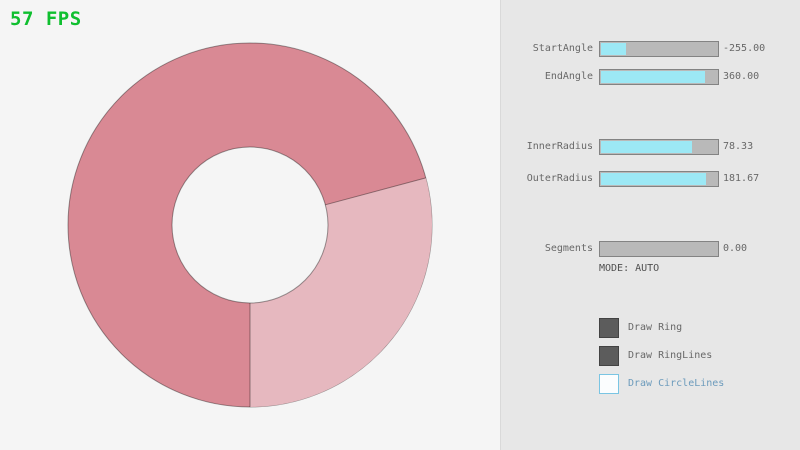 The image size is (800, 450). I want to click on segments-value: 0.00, so click(735, 248).